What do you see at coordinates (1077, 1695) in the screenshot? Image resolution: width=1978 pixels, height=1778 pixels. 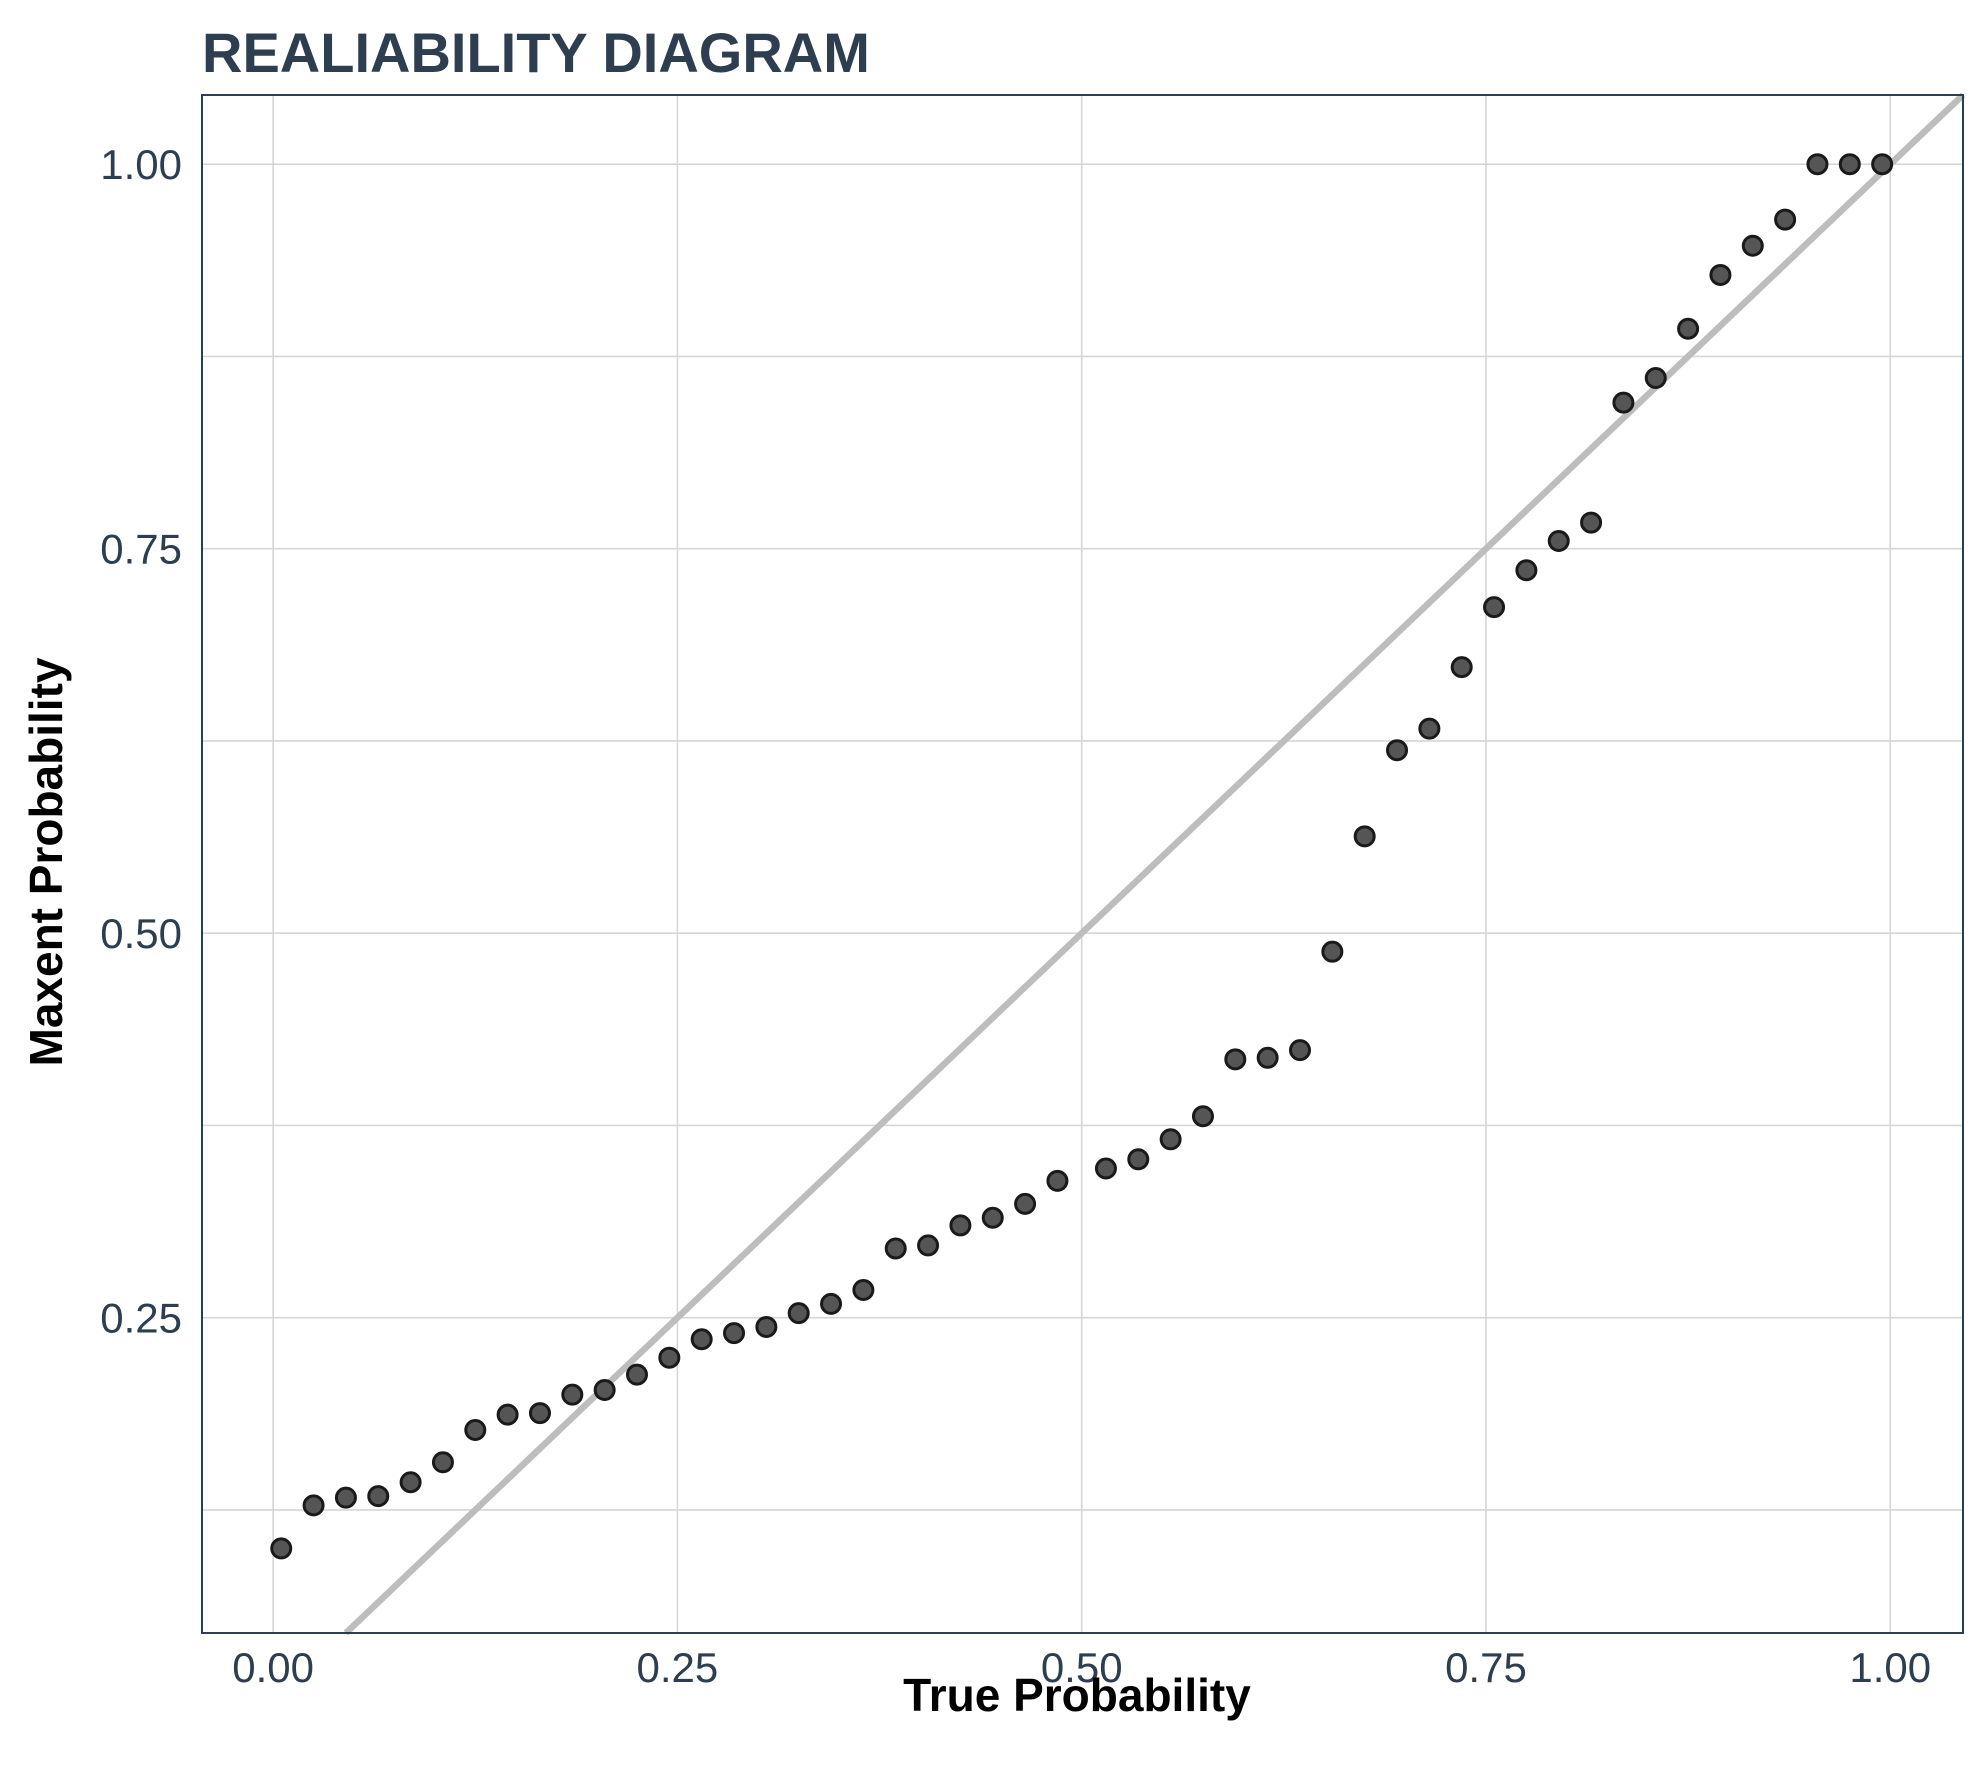 I see `x-axis-title: True Probability` at bounding box center [1077, 1695].